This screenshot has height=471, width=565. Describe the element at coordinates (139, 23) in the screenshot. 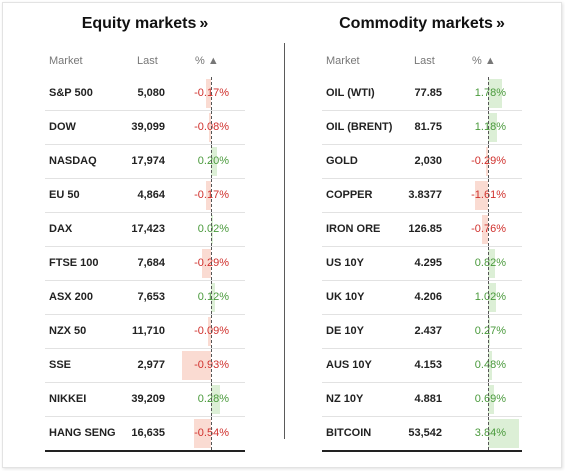

I see `equity-title: Equity markets` at that location.